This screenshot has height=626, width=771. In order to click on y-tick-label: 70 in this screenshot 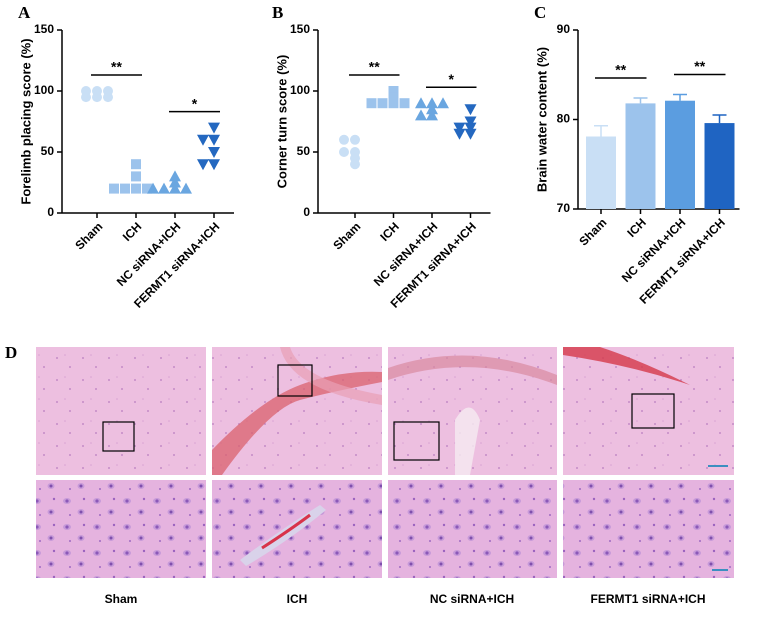, I will do `click(564, 208)`.